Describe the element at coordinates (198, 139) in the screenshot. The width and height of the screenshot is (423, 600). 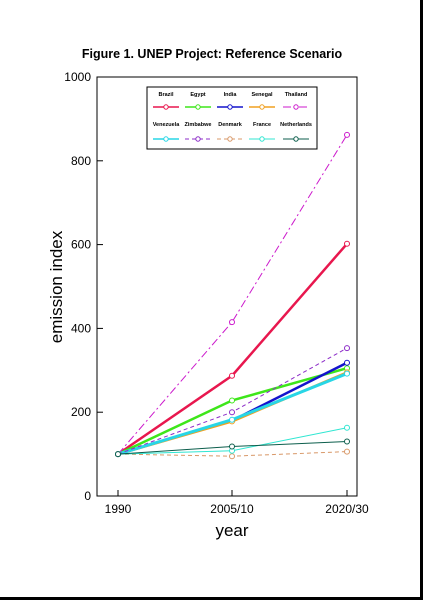
I see `legend-marker-zimbabwe` at that location.